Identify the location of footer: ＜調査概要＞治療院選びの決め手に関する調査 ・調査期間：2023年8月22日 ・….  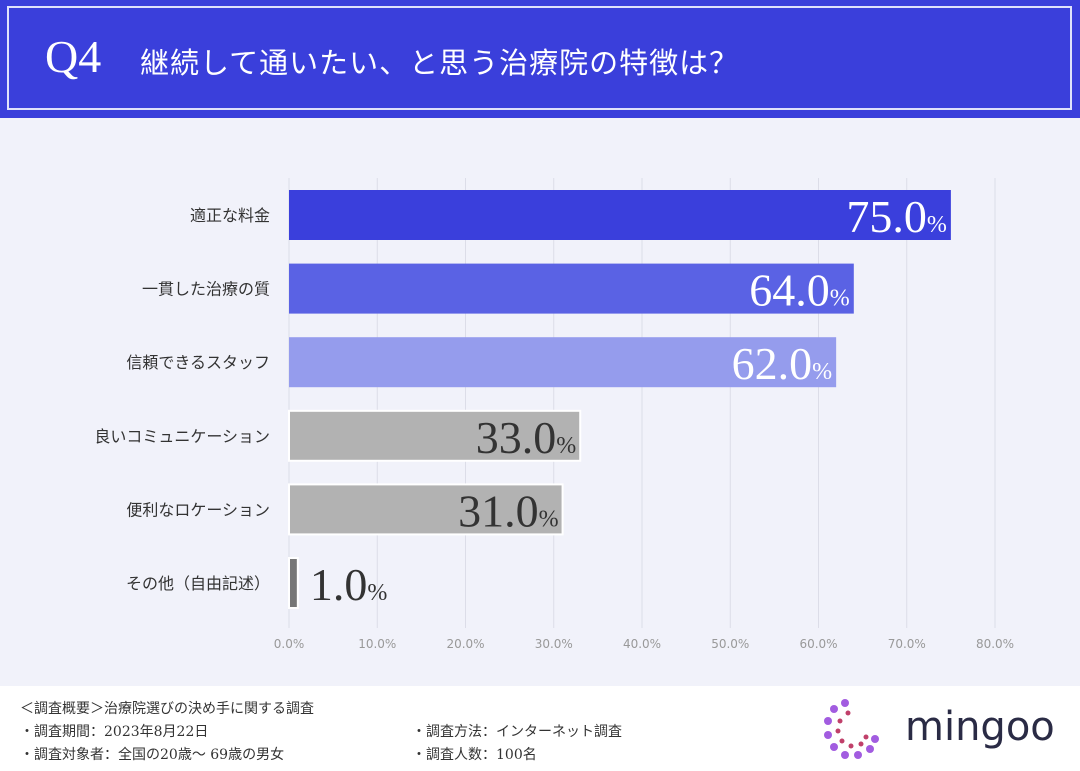
(540, 728).